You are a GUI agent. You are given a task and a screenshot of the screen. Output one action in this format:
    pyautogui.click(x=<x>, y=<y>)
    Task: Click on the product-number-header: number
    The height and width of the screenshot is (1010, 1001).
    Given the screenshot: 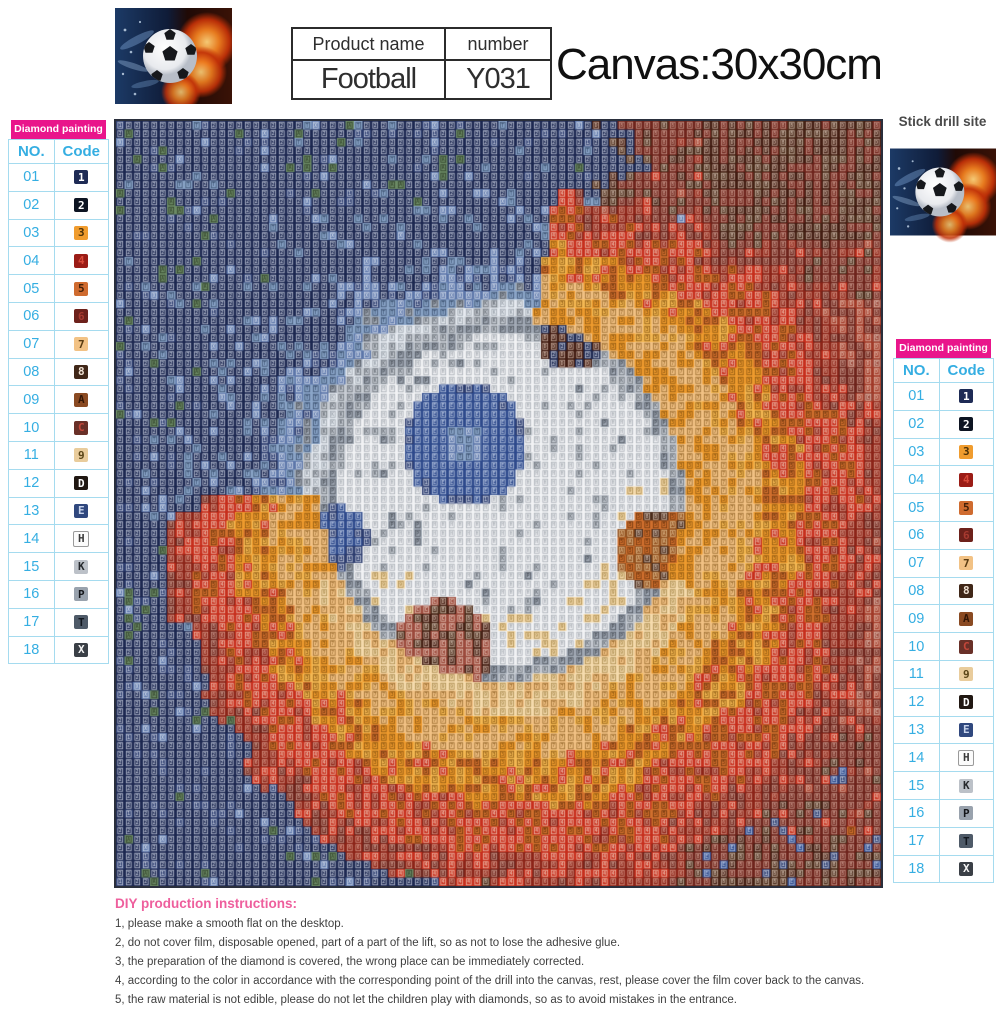 What is the action you would take?
    pyautogui.click(x=498, y=44)
    